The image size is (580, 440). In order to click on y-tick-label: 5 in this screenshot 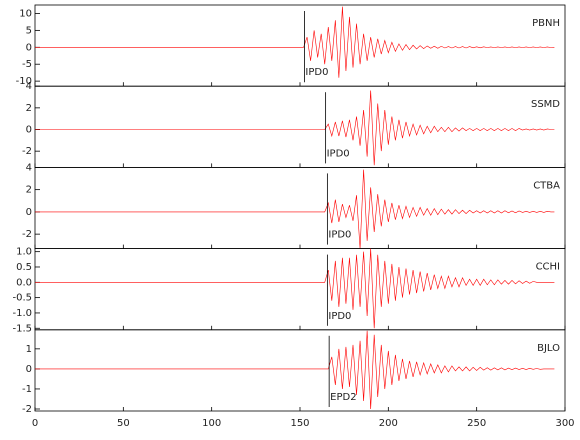, I will do `click(29, 30)`.